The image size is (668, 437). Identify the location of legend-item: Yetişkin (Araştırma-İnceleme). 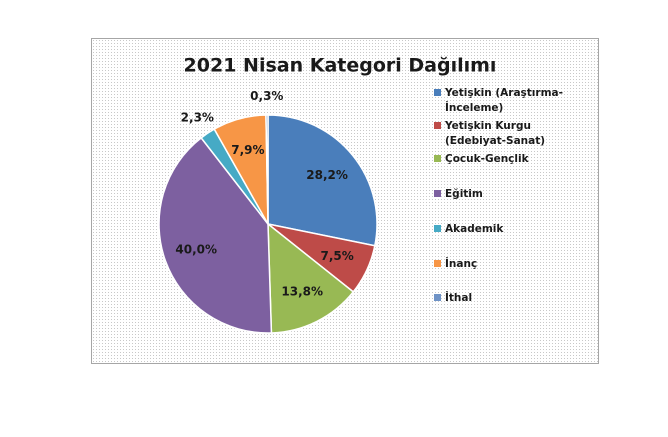
(514, 101).